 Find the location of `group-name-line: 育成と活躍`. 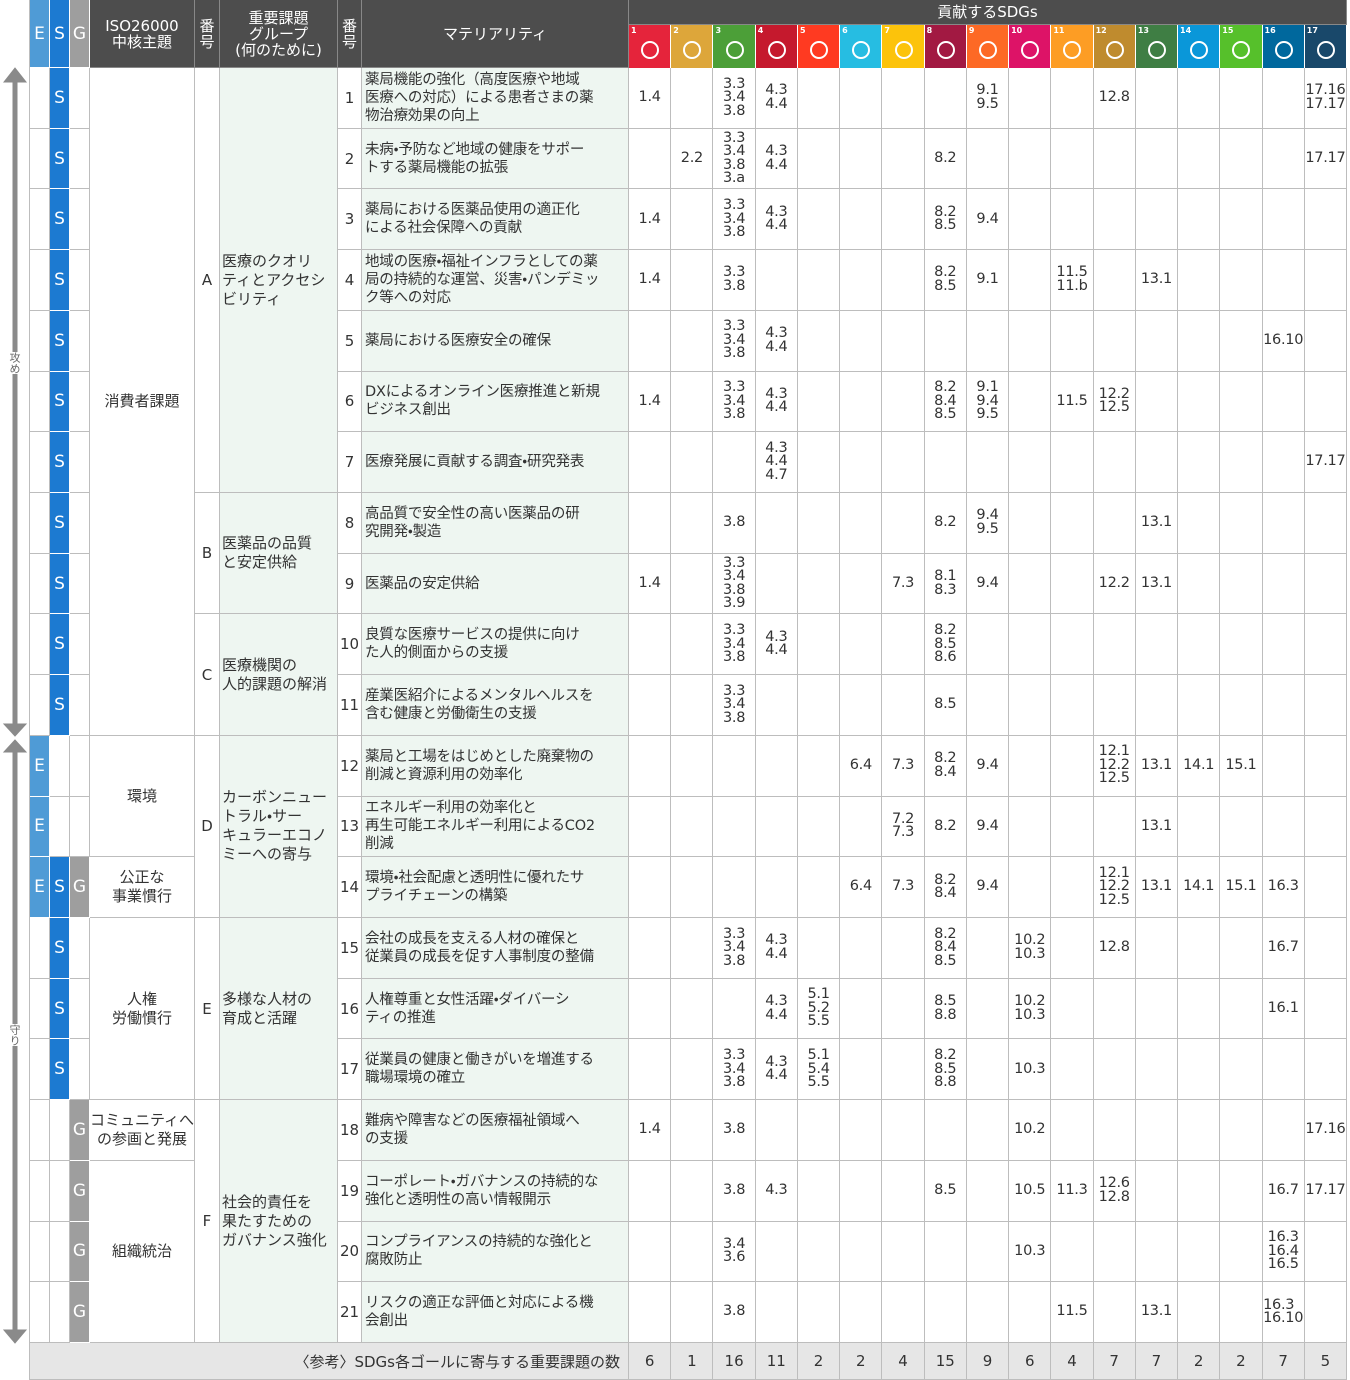

group-name-line: 育成と活躍 is located at coordinates (260, 1017).